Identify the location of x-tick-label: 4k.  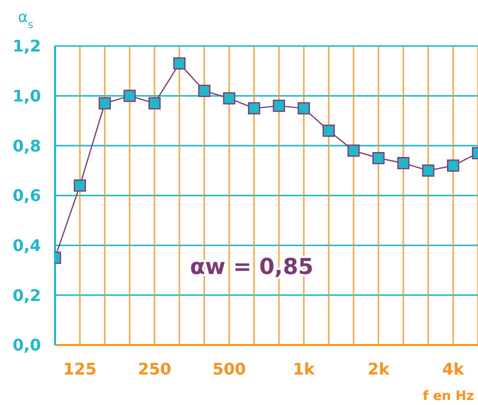
(453, 368).